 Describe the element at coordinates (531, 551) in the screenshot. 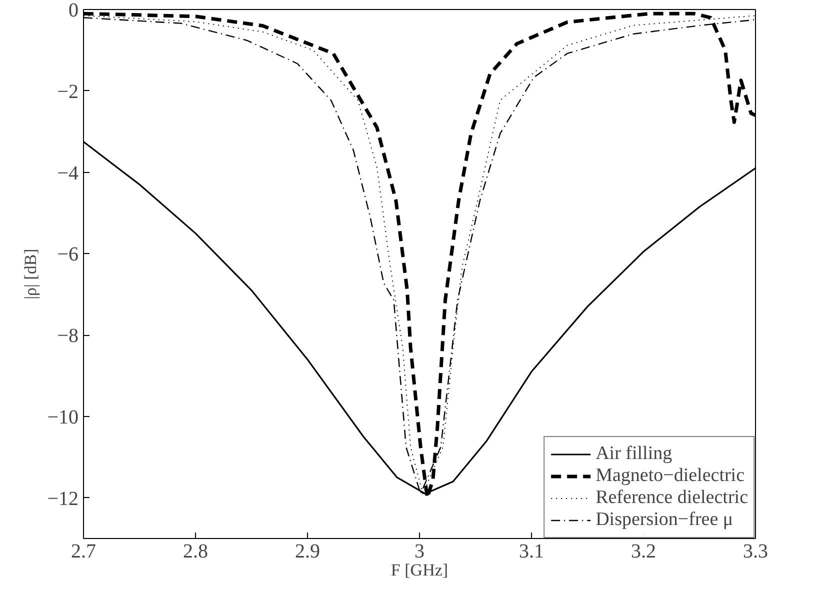

I see `x-tick-label: 3.1` at that location.